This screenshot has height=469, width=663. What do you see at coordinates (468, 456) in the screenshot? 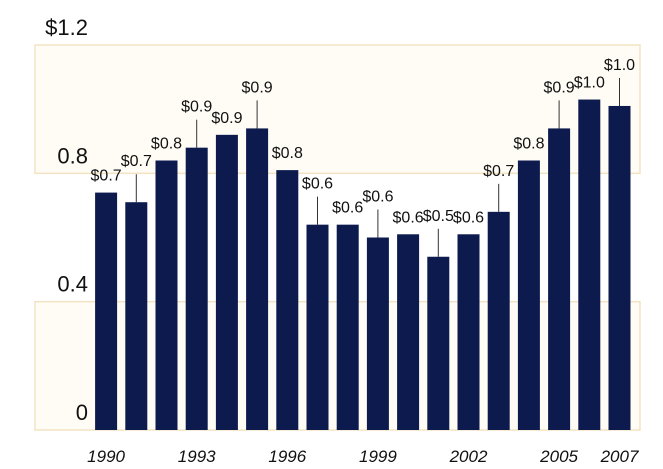
I see `x-tick-label: 2002` at bounding box center [468, 456].